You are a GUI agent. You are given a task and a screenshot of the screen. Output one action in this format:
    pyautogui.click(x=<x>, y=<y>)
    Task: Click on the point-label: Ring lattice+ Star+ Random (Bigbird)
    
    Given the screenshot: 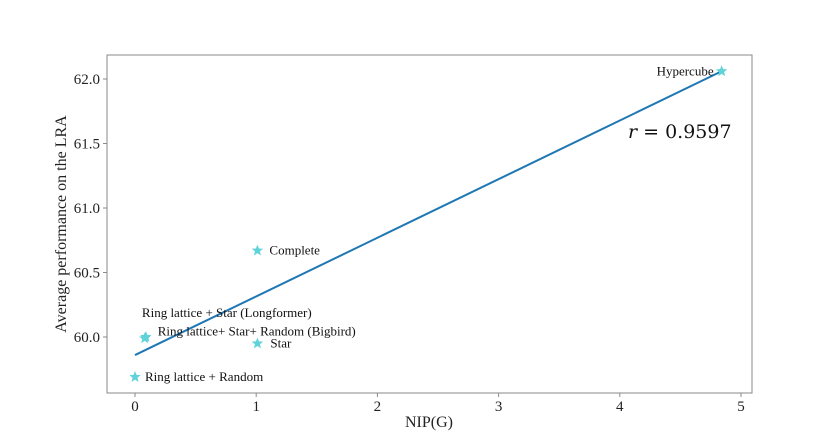 What is the action you would take?
    pyautogui.click(x=257, y=330)
    